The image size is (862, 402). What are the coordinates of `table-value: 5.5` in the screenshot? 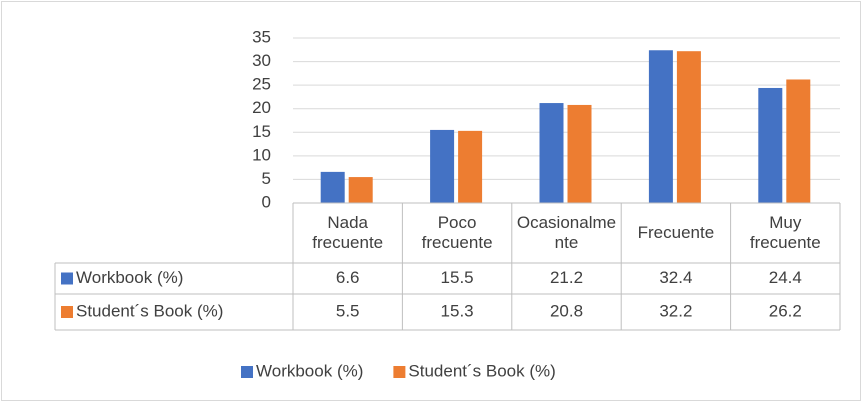 It's located at (348, 310).